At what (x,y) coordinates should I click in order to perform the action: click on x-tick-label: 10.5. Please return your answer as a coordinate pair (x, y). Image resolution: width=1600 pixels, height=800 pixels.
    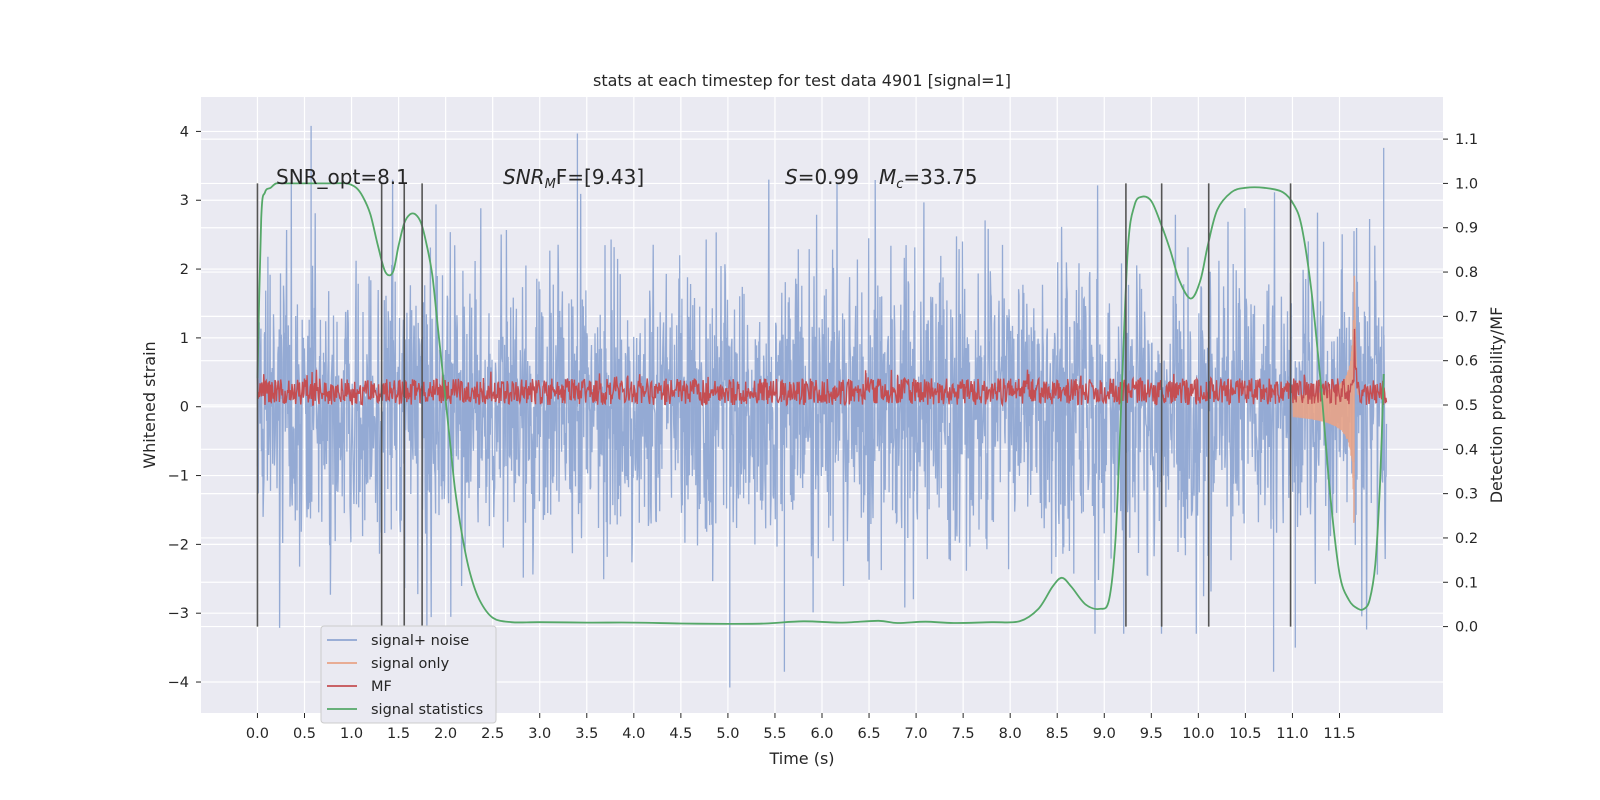
    Looking at the image, I should click on (1245, 734).